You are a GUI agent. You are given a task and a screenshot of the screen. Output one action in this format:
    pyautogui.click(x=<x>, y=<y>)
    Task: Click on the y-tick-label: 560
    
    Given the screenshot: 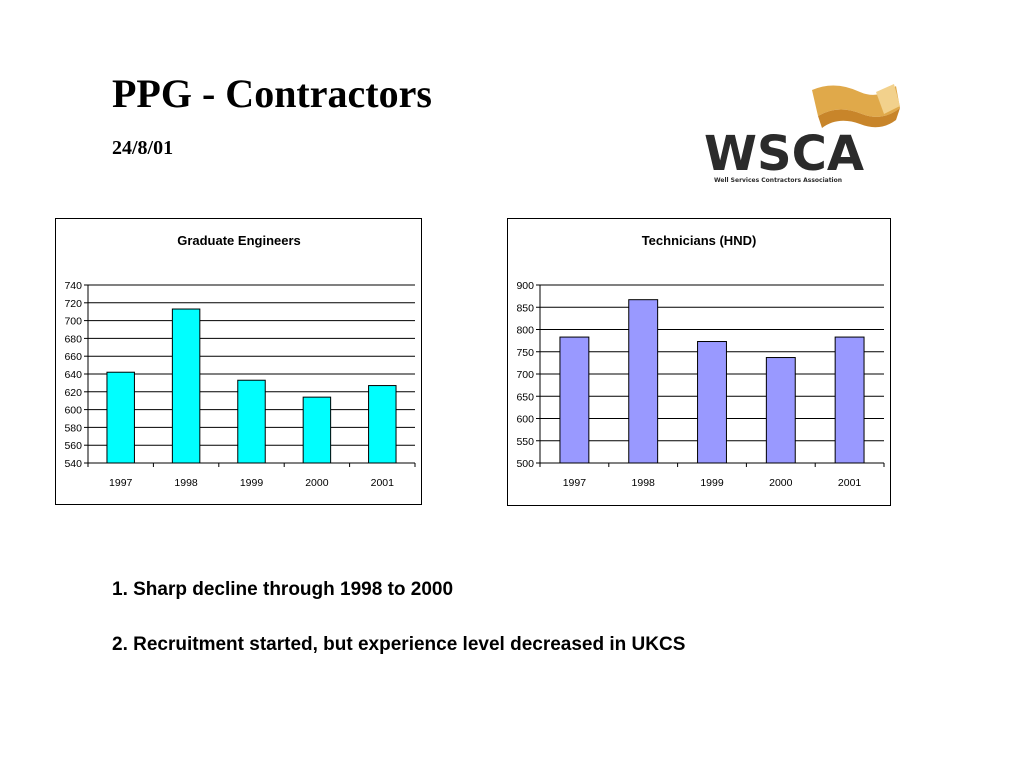 What is the action you would take?
    pyautogui.click(x=73, y=446)
    